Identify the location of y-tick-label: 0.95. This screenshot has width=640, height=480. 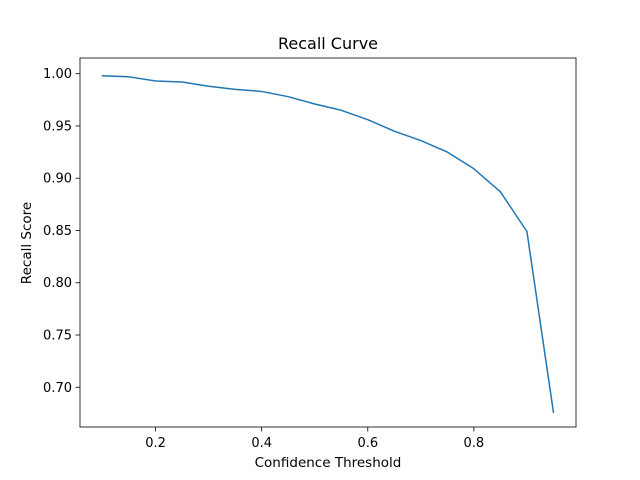
(57, 126).